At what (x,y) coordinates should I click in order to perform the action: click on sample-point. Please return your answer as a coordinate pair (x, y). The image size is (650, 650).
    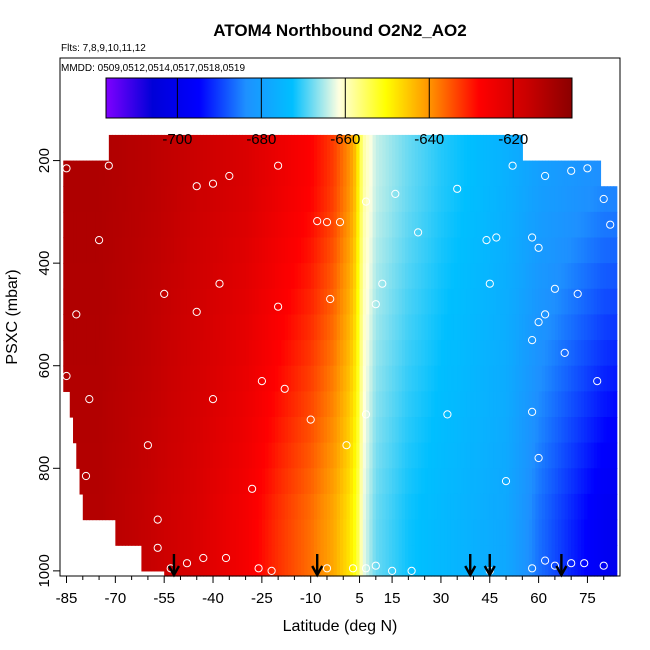
    Looking at the image, I should click on (108, 165).